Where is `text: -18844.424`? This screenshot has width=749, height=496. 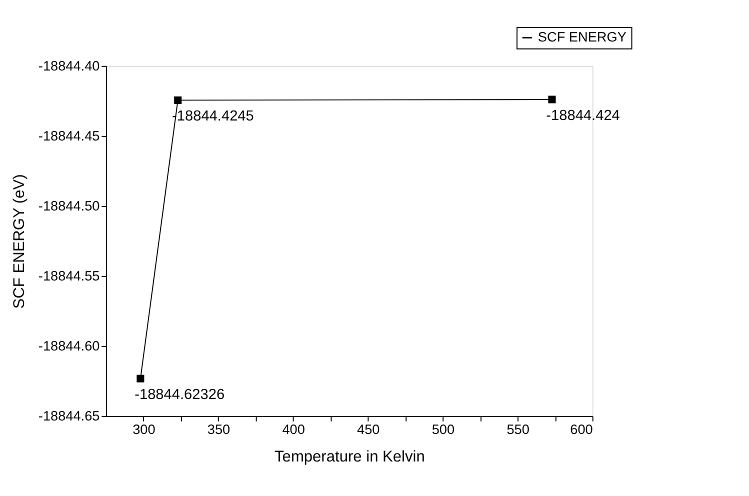 text: -18844.424 is located at coordinates (583, 116).